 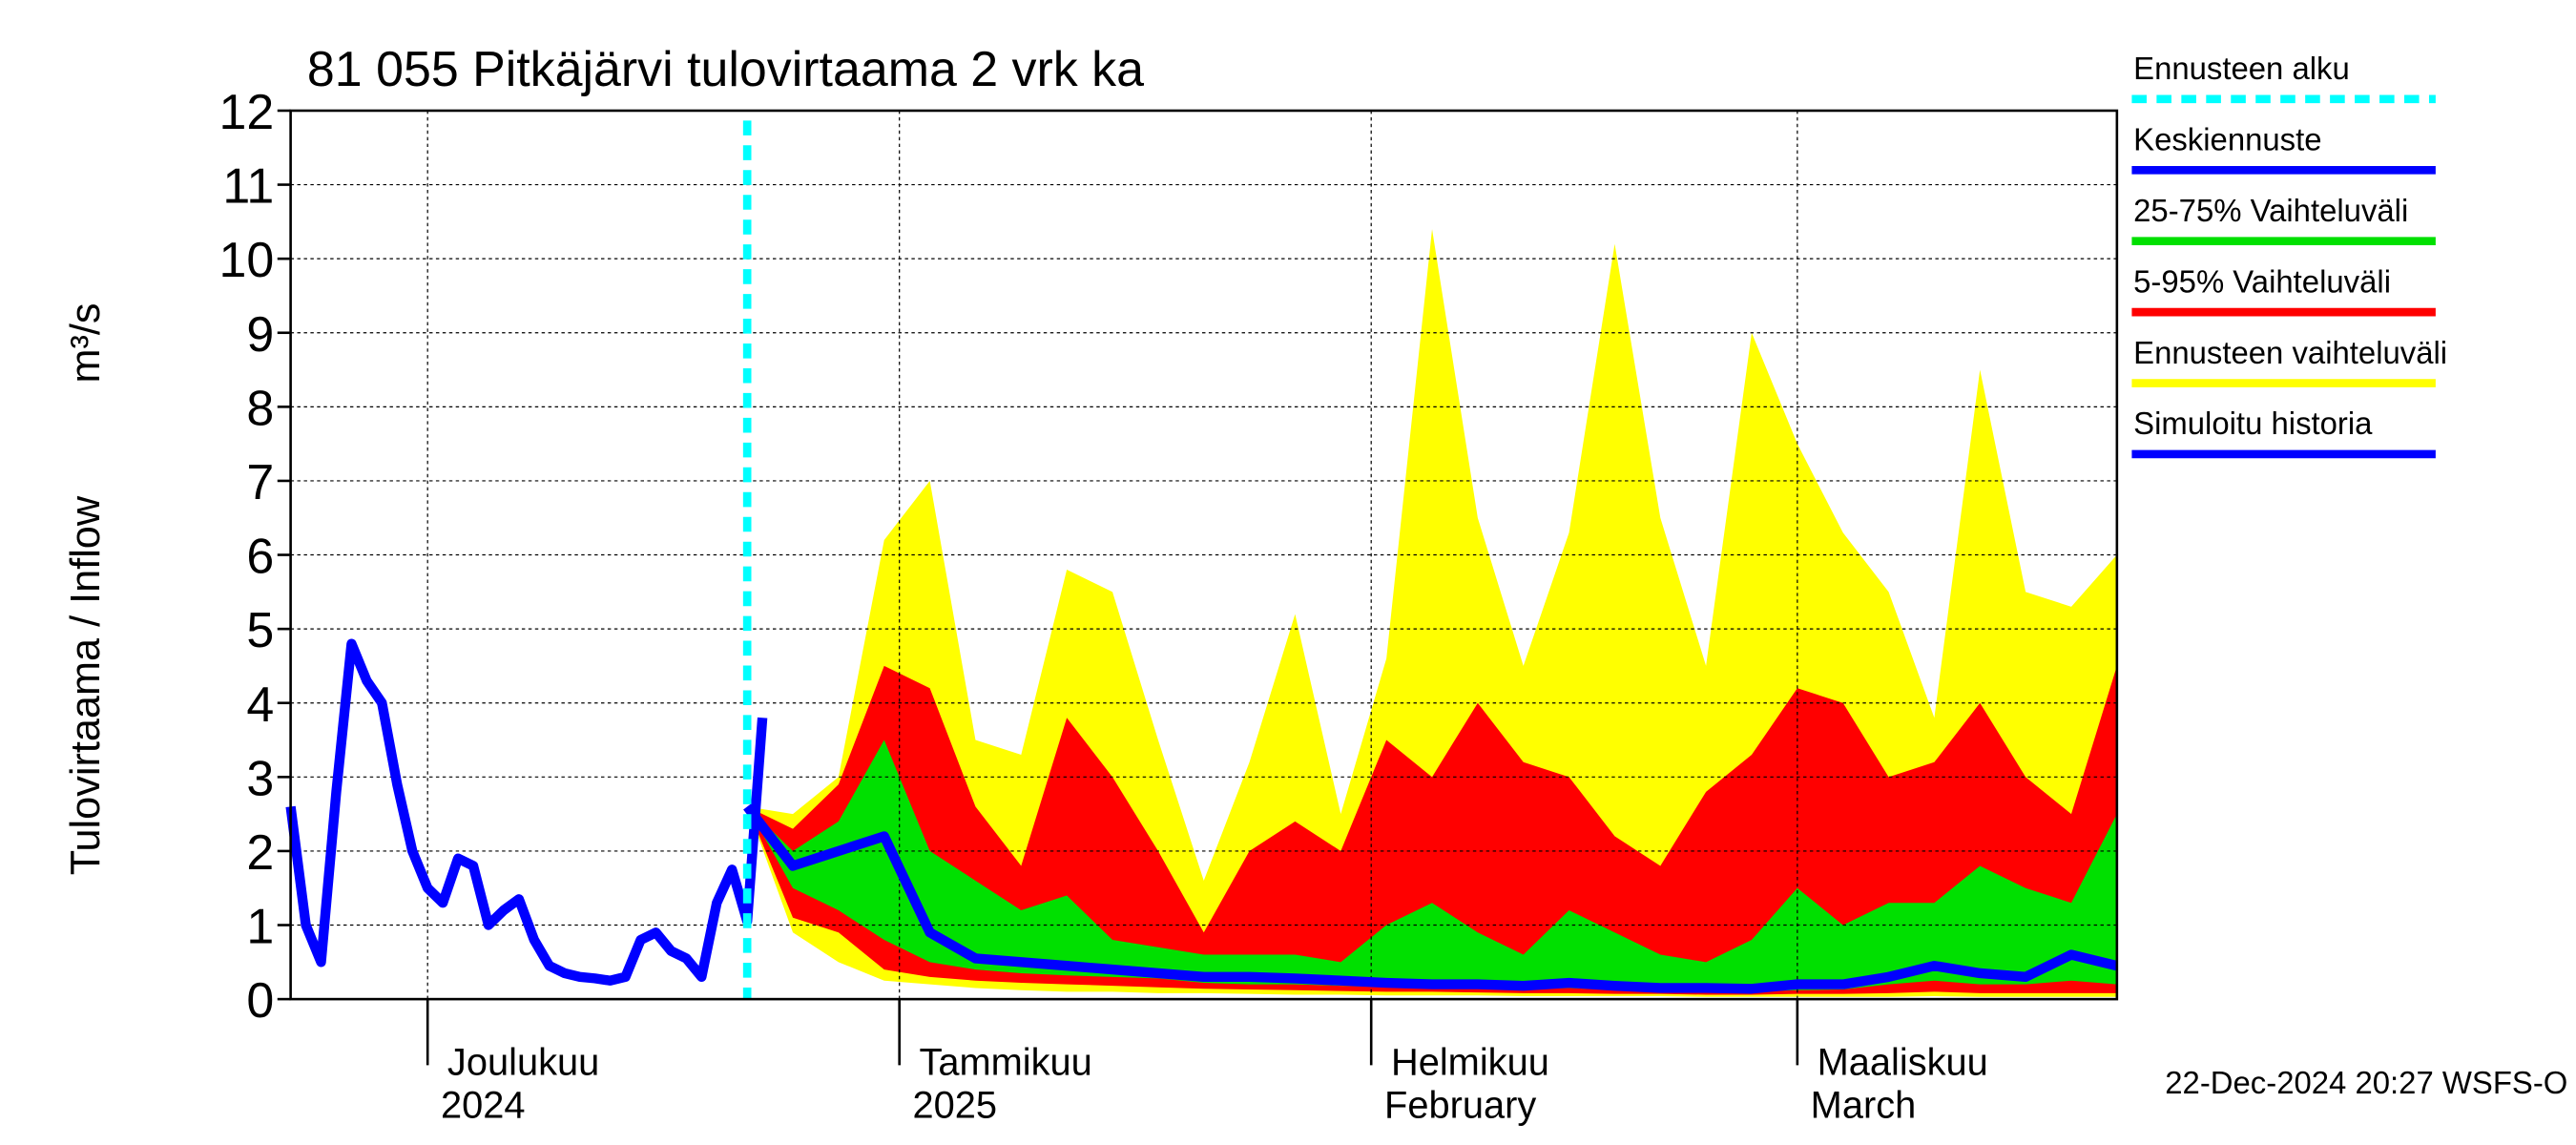 What do you see at coordinates (2262, 281) in the screenshot?
I see `legend-label: 5-95% Vaihteluväli` at bounding box center [2262, 281].